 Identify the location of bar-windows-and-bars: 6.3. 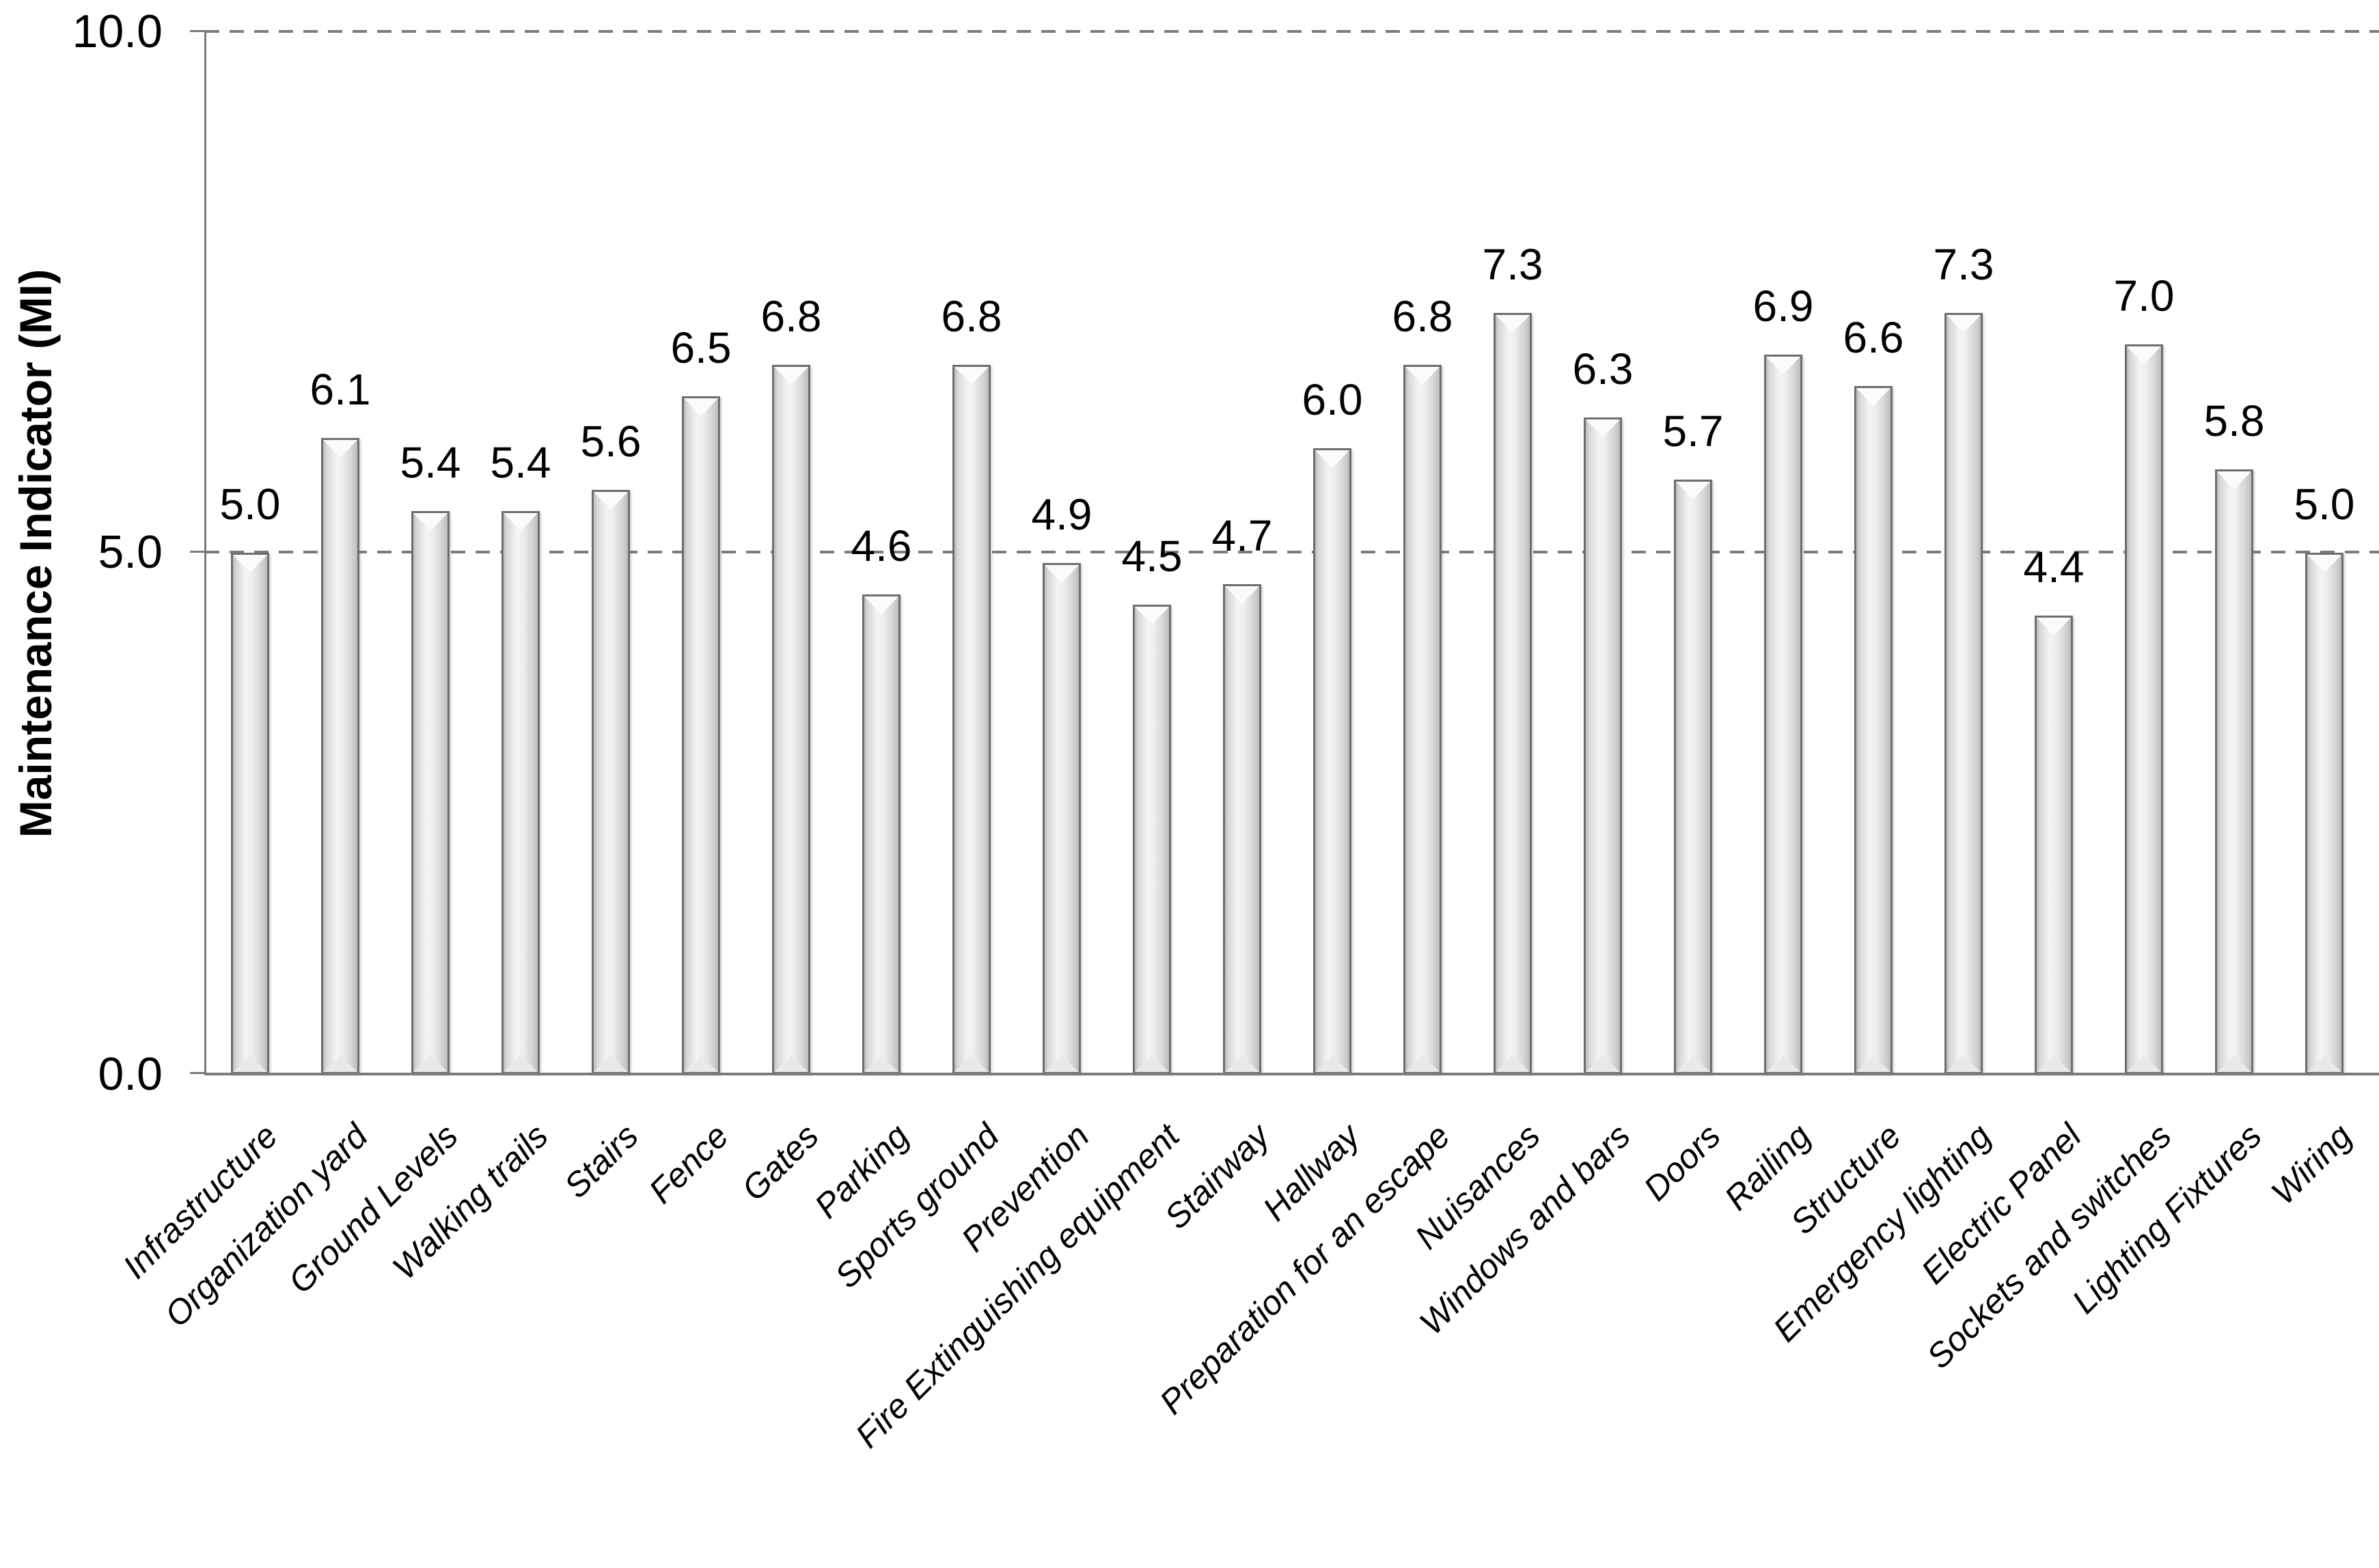
(1603, 710).